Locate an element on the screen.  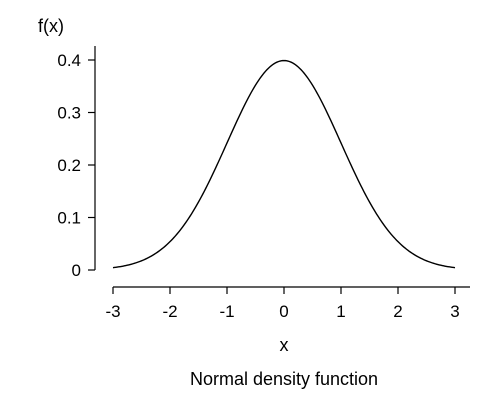
x-tick-label: 2 is located at coordinates (397, 311).